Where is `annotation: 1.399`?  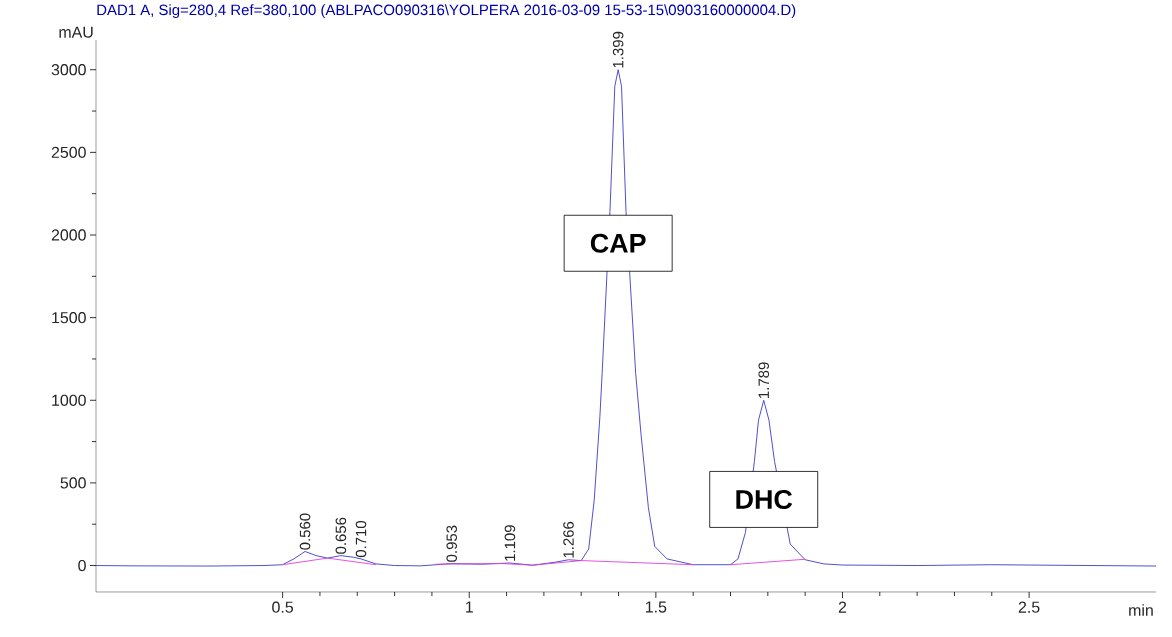
annotation: 1.399 is located at coordinates (618, 49).